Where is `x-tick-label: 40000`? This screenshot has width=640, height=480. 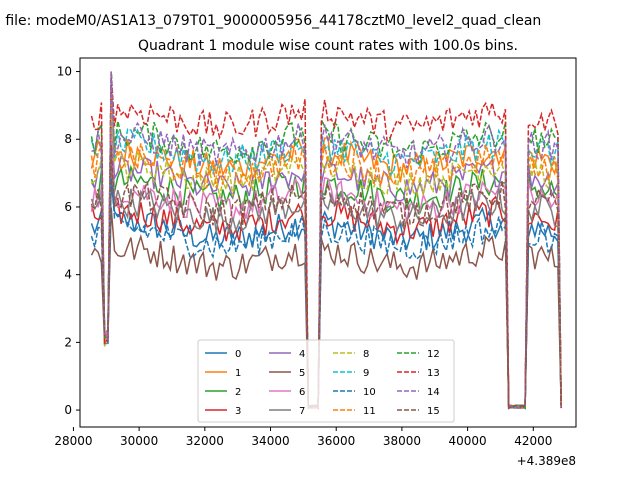 x-tick-label: 40000 is located at coordinates (468, 441).